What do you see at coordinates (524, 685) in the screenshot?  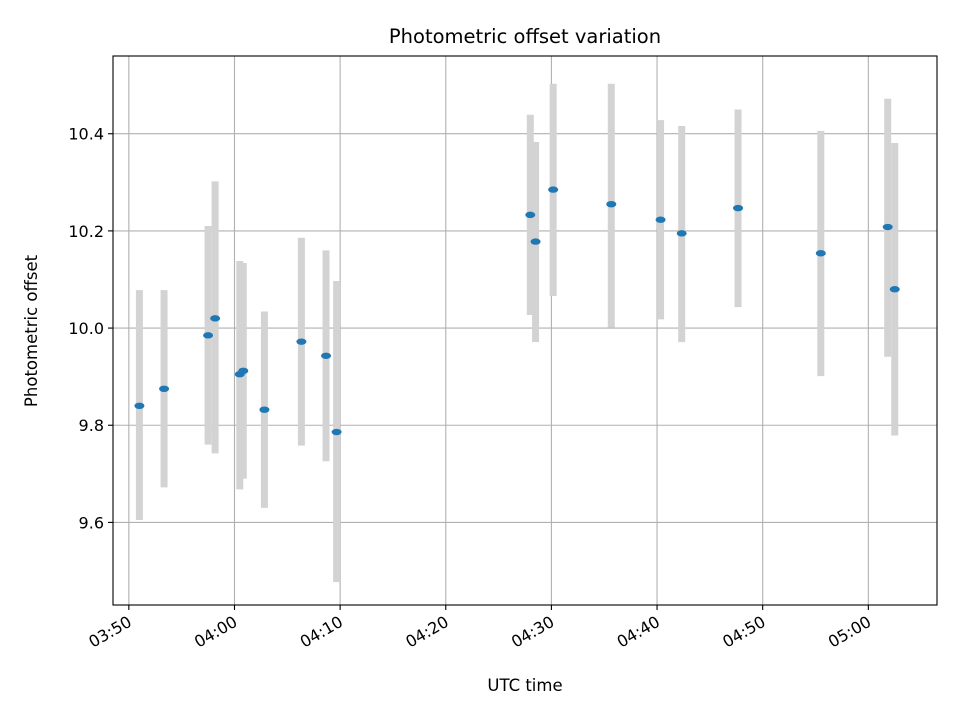 I see `x-axis-label: UTC time` at bounding box center [524, 685].